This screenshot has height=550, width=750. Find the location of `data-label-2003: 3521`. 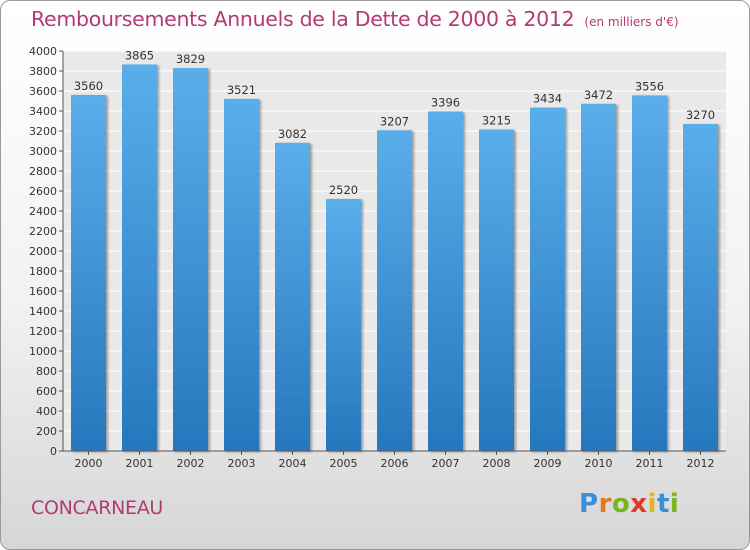

data-label-2003: 3521 is located at coordinates (241, 90).